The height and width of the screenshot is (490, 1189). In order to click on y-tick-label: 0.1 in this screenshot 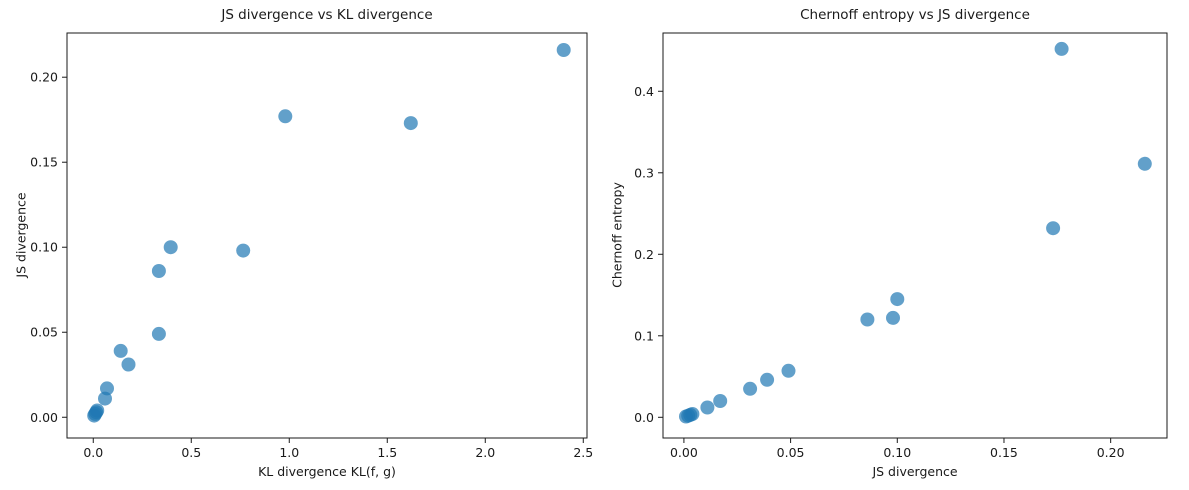, I will do `click(644, 335)`.